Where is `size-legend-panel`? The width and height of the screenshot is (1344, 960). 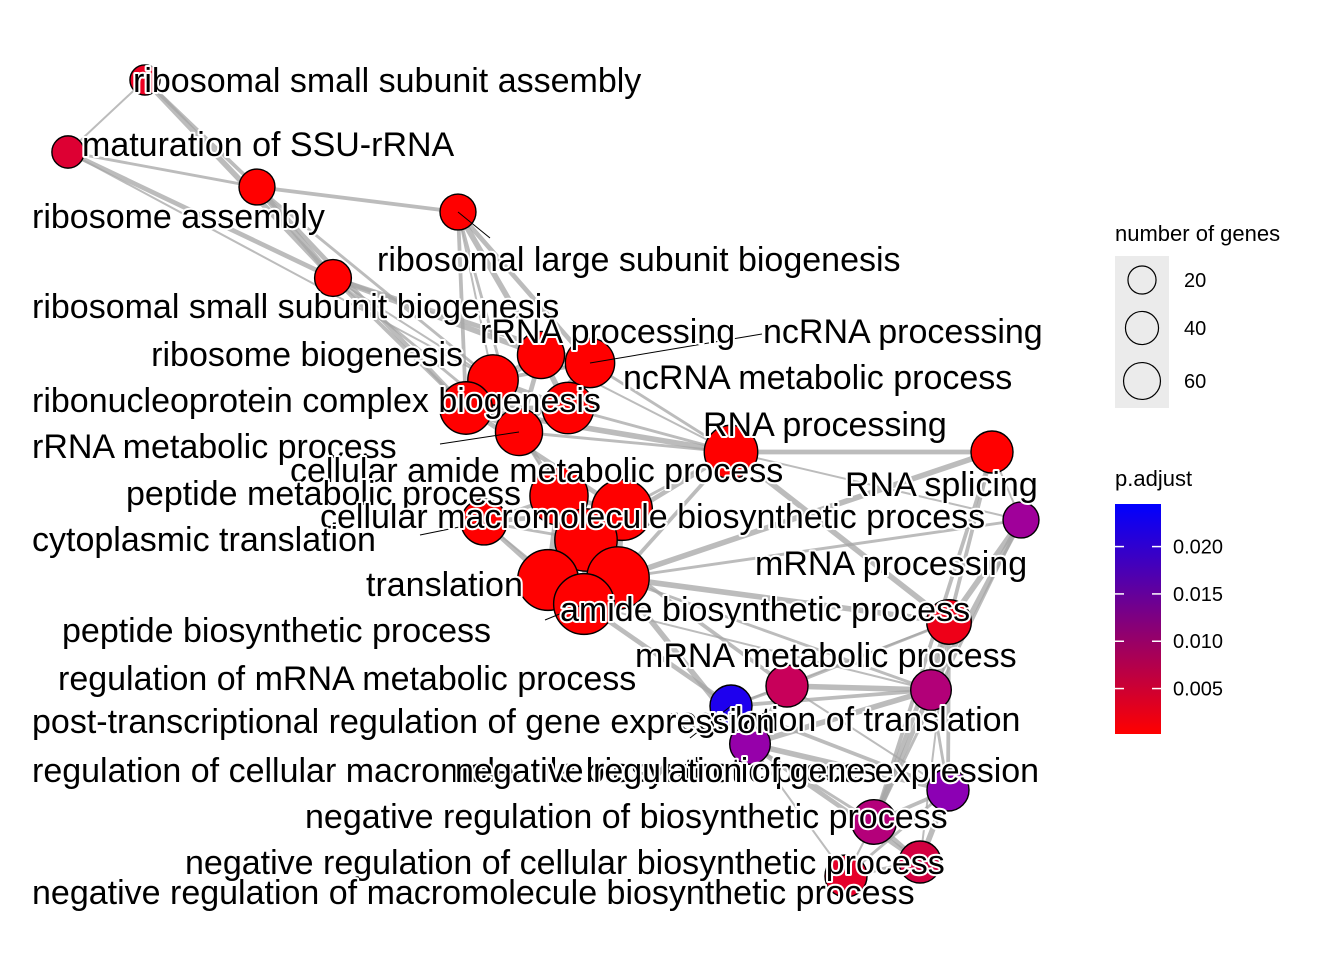 size-legend-panel is located at coordinates (1142, 332).